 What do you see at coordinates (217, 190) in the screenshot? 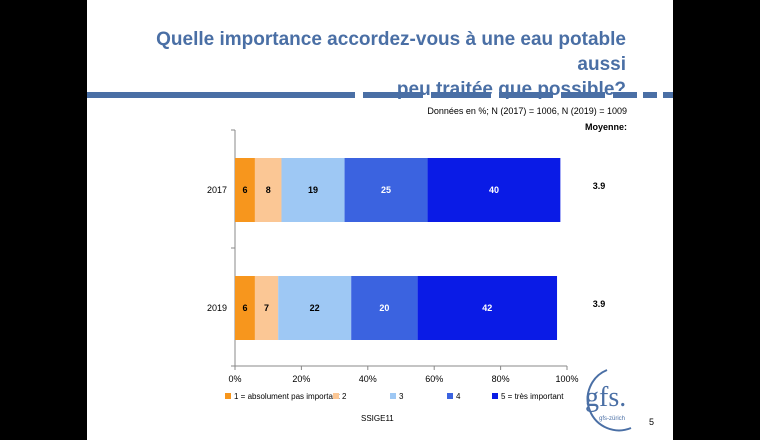
I see `category-label: 2017` at bounding box center [217, 190].